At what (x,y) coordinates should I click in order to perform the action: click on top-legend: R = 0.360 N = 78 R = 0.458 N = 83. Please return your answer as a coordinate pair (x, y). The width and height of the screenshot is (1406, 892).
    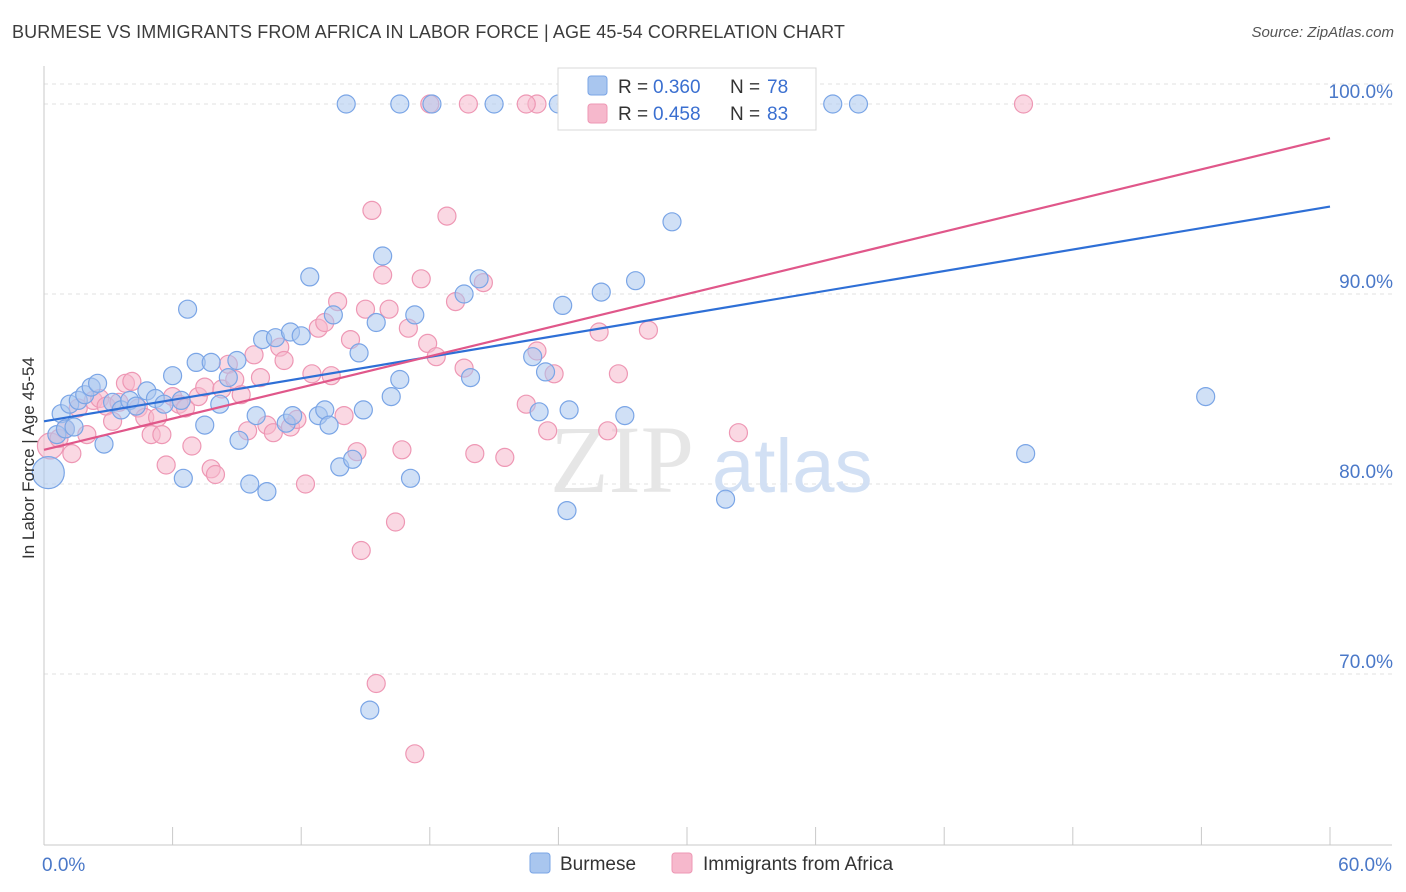
    Looking at the image, I should click on (687, 99).